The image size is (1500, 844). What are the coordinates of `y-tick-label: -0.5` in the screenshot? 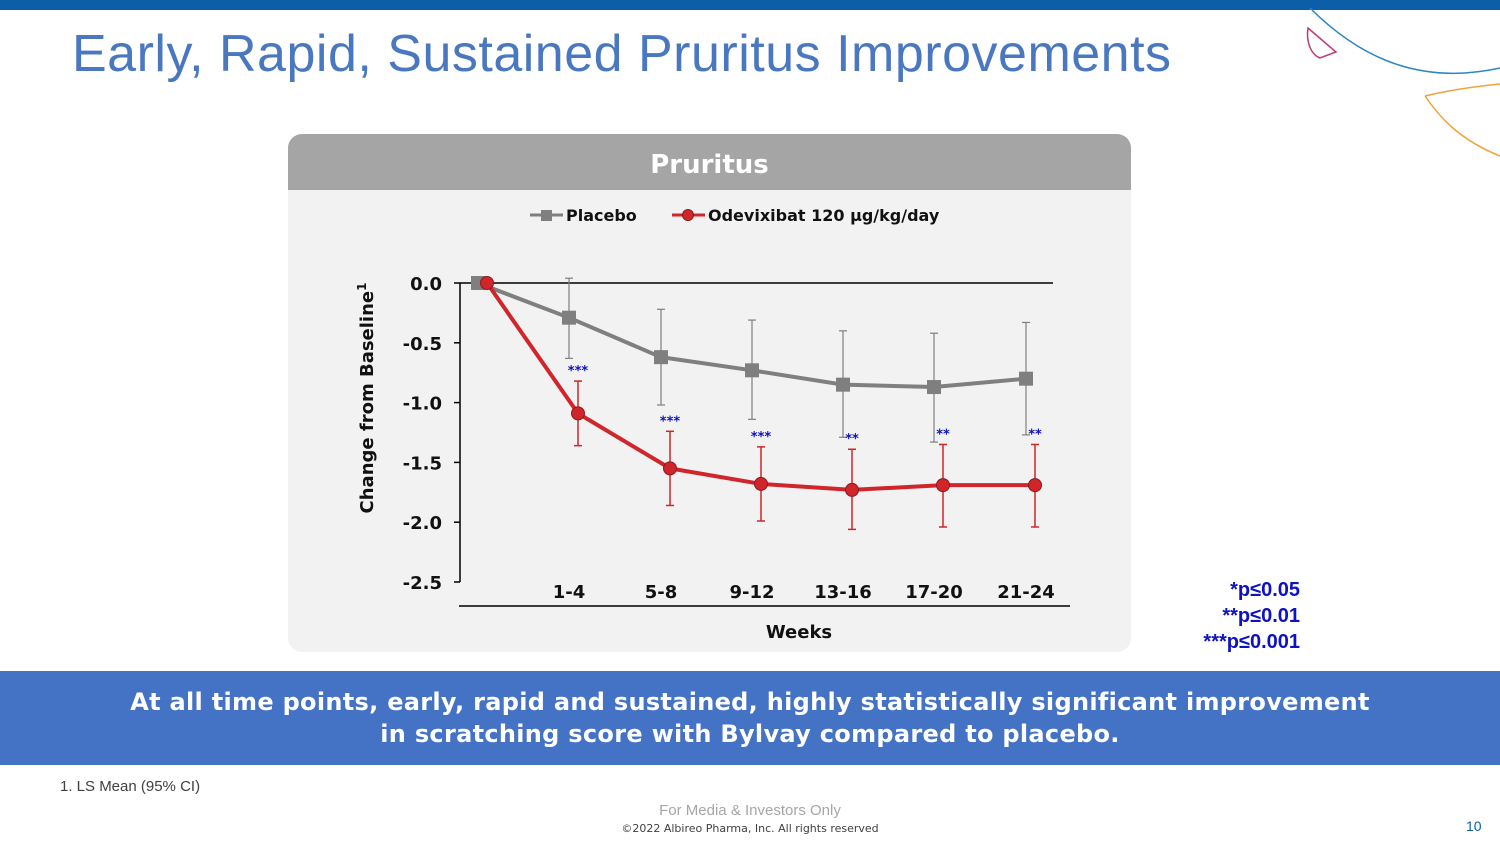 It's located at (422, 344).